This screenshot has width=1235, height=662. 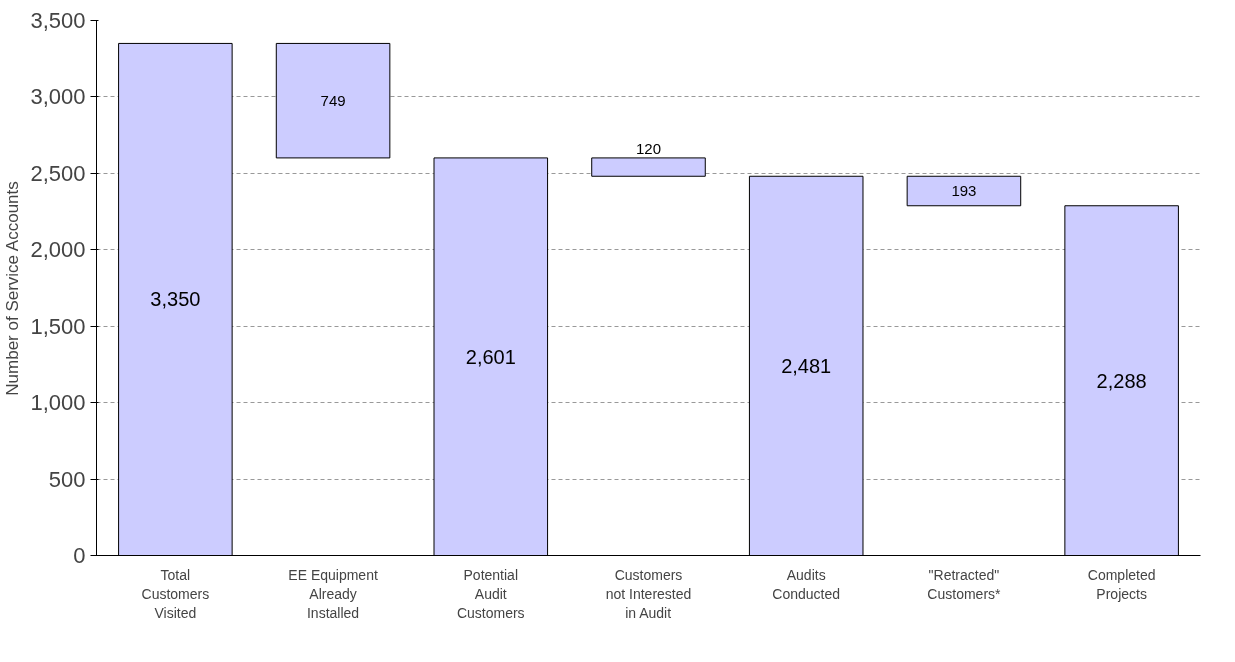 What do you see at coordinates (1121, 584) in the screenshot?
I see `x-tick-label: Completed Projects` at bounding box center [1121, 584].